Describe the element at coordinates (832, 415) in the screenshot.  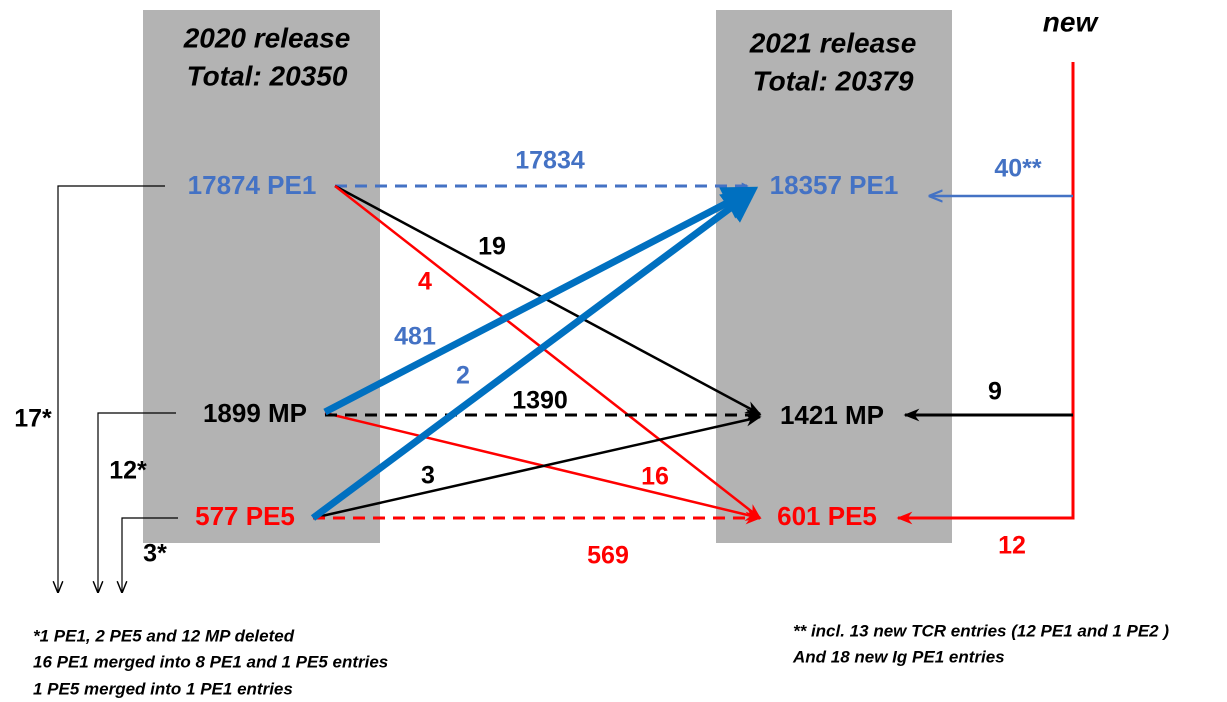
I see `node: 1421 MP` at that location.